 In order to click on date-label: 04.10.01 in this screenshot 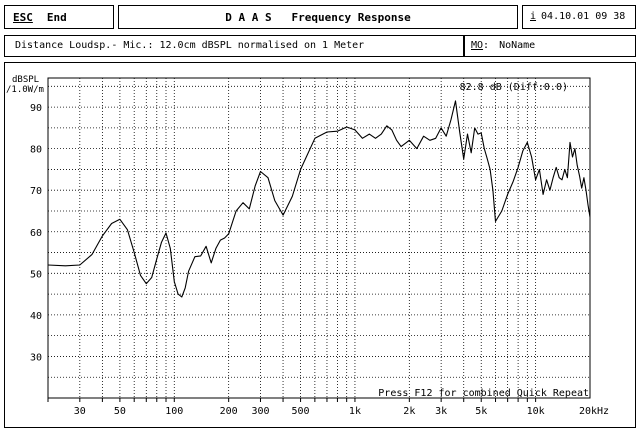, I will do `click(565, 16)`.